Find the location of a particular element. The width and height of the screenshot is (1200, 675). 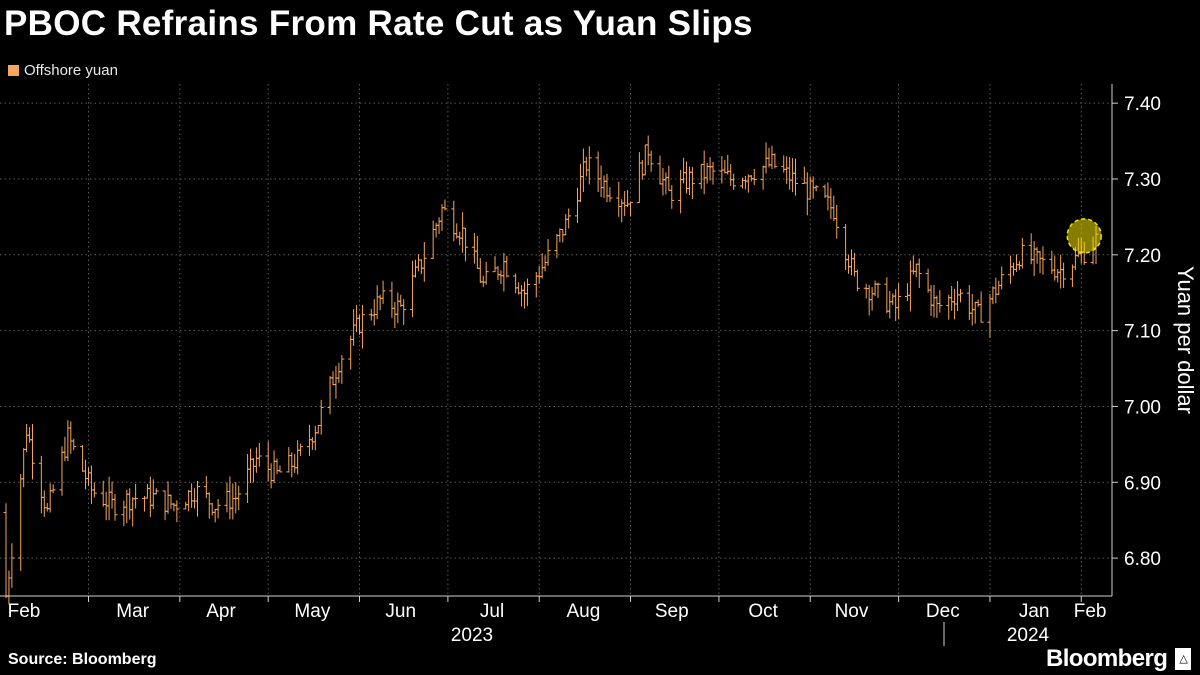

x-tick-label: Oct is located at coordinates (763, 611).